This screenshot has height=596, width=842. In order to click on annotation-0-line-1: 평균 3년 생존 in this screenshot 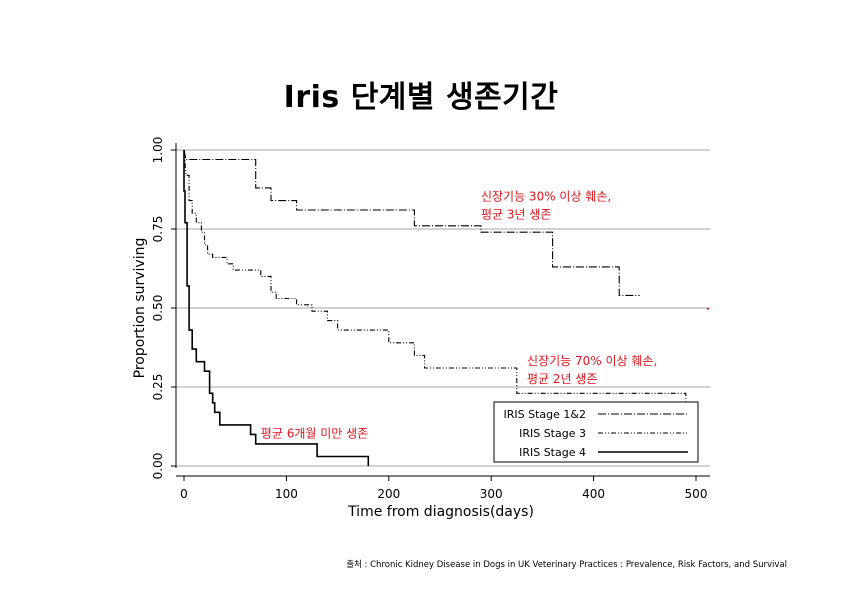, I will do `click(516, 215)`.